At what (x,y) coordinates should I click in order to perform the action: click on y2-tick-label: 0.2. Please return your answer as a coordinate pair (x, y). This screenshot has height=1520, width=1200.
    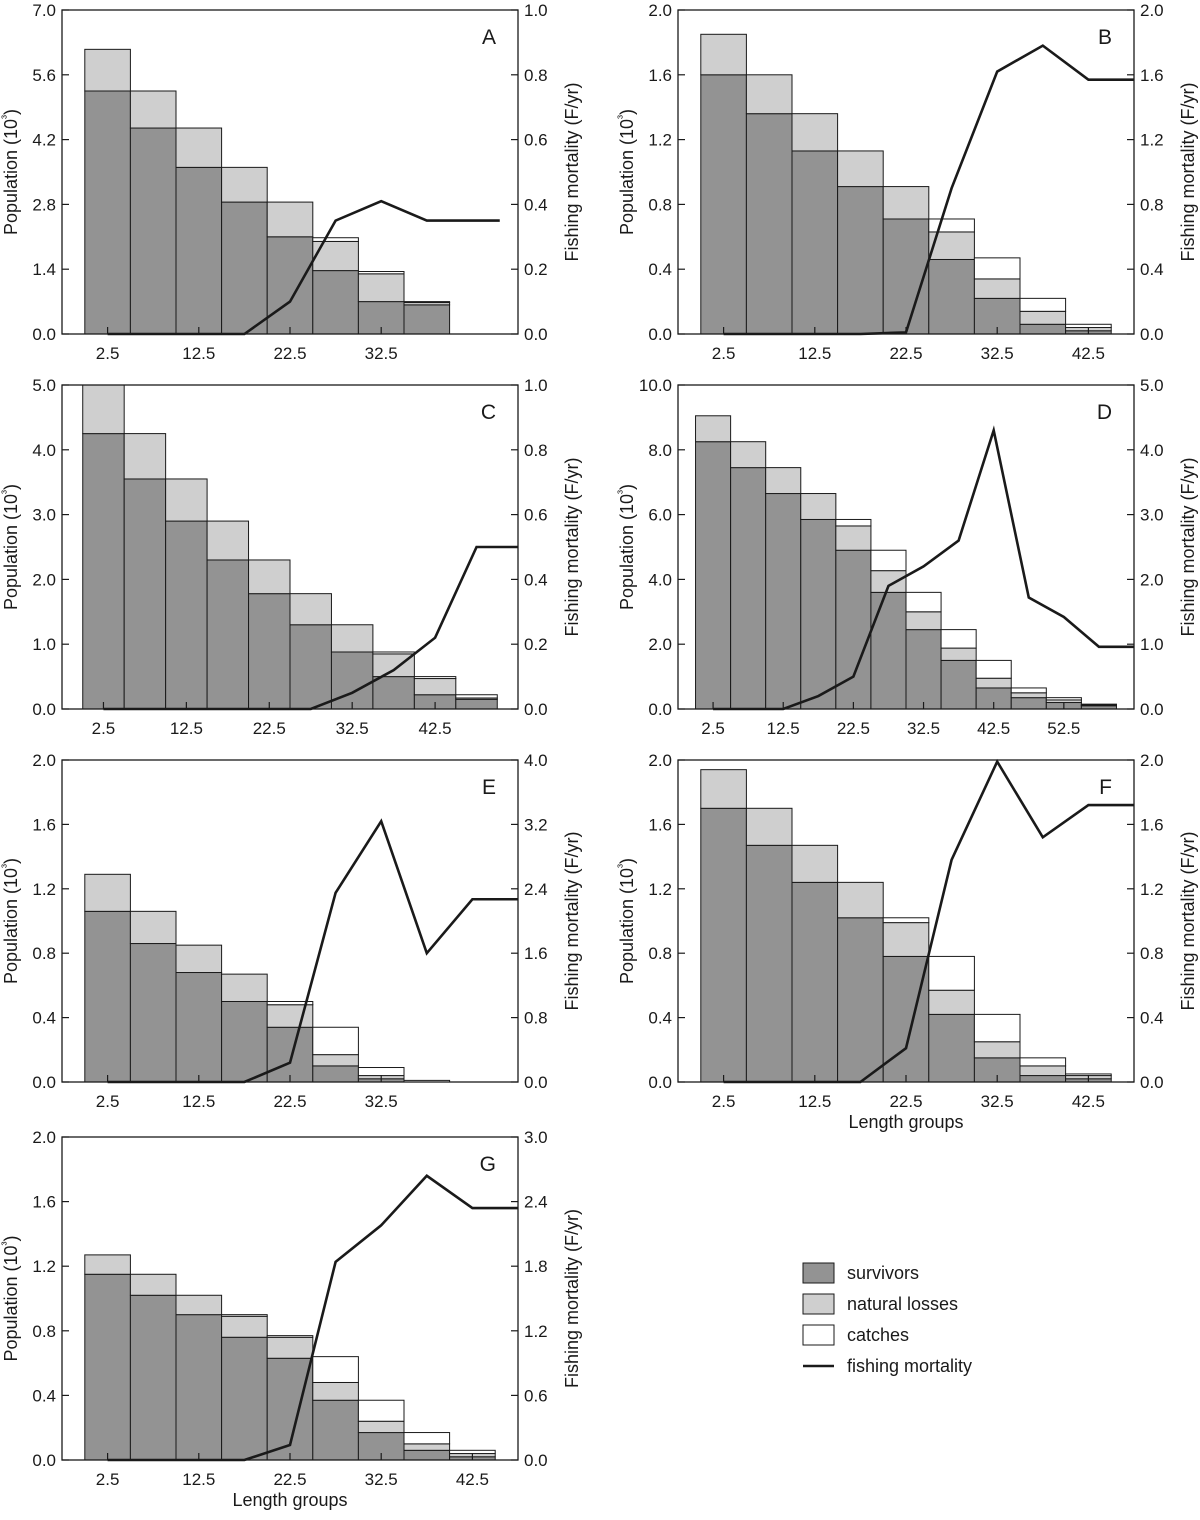
    Looking at the image, I should click on (536, 269).